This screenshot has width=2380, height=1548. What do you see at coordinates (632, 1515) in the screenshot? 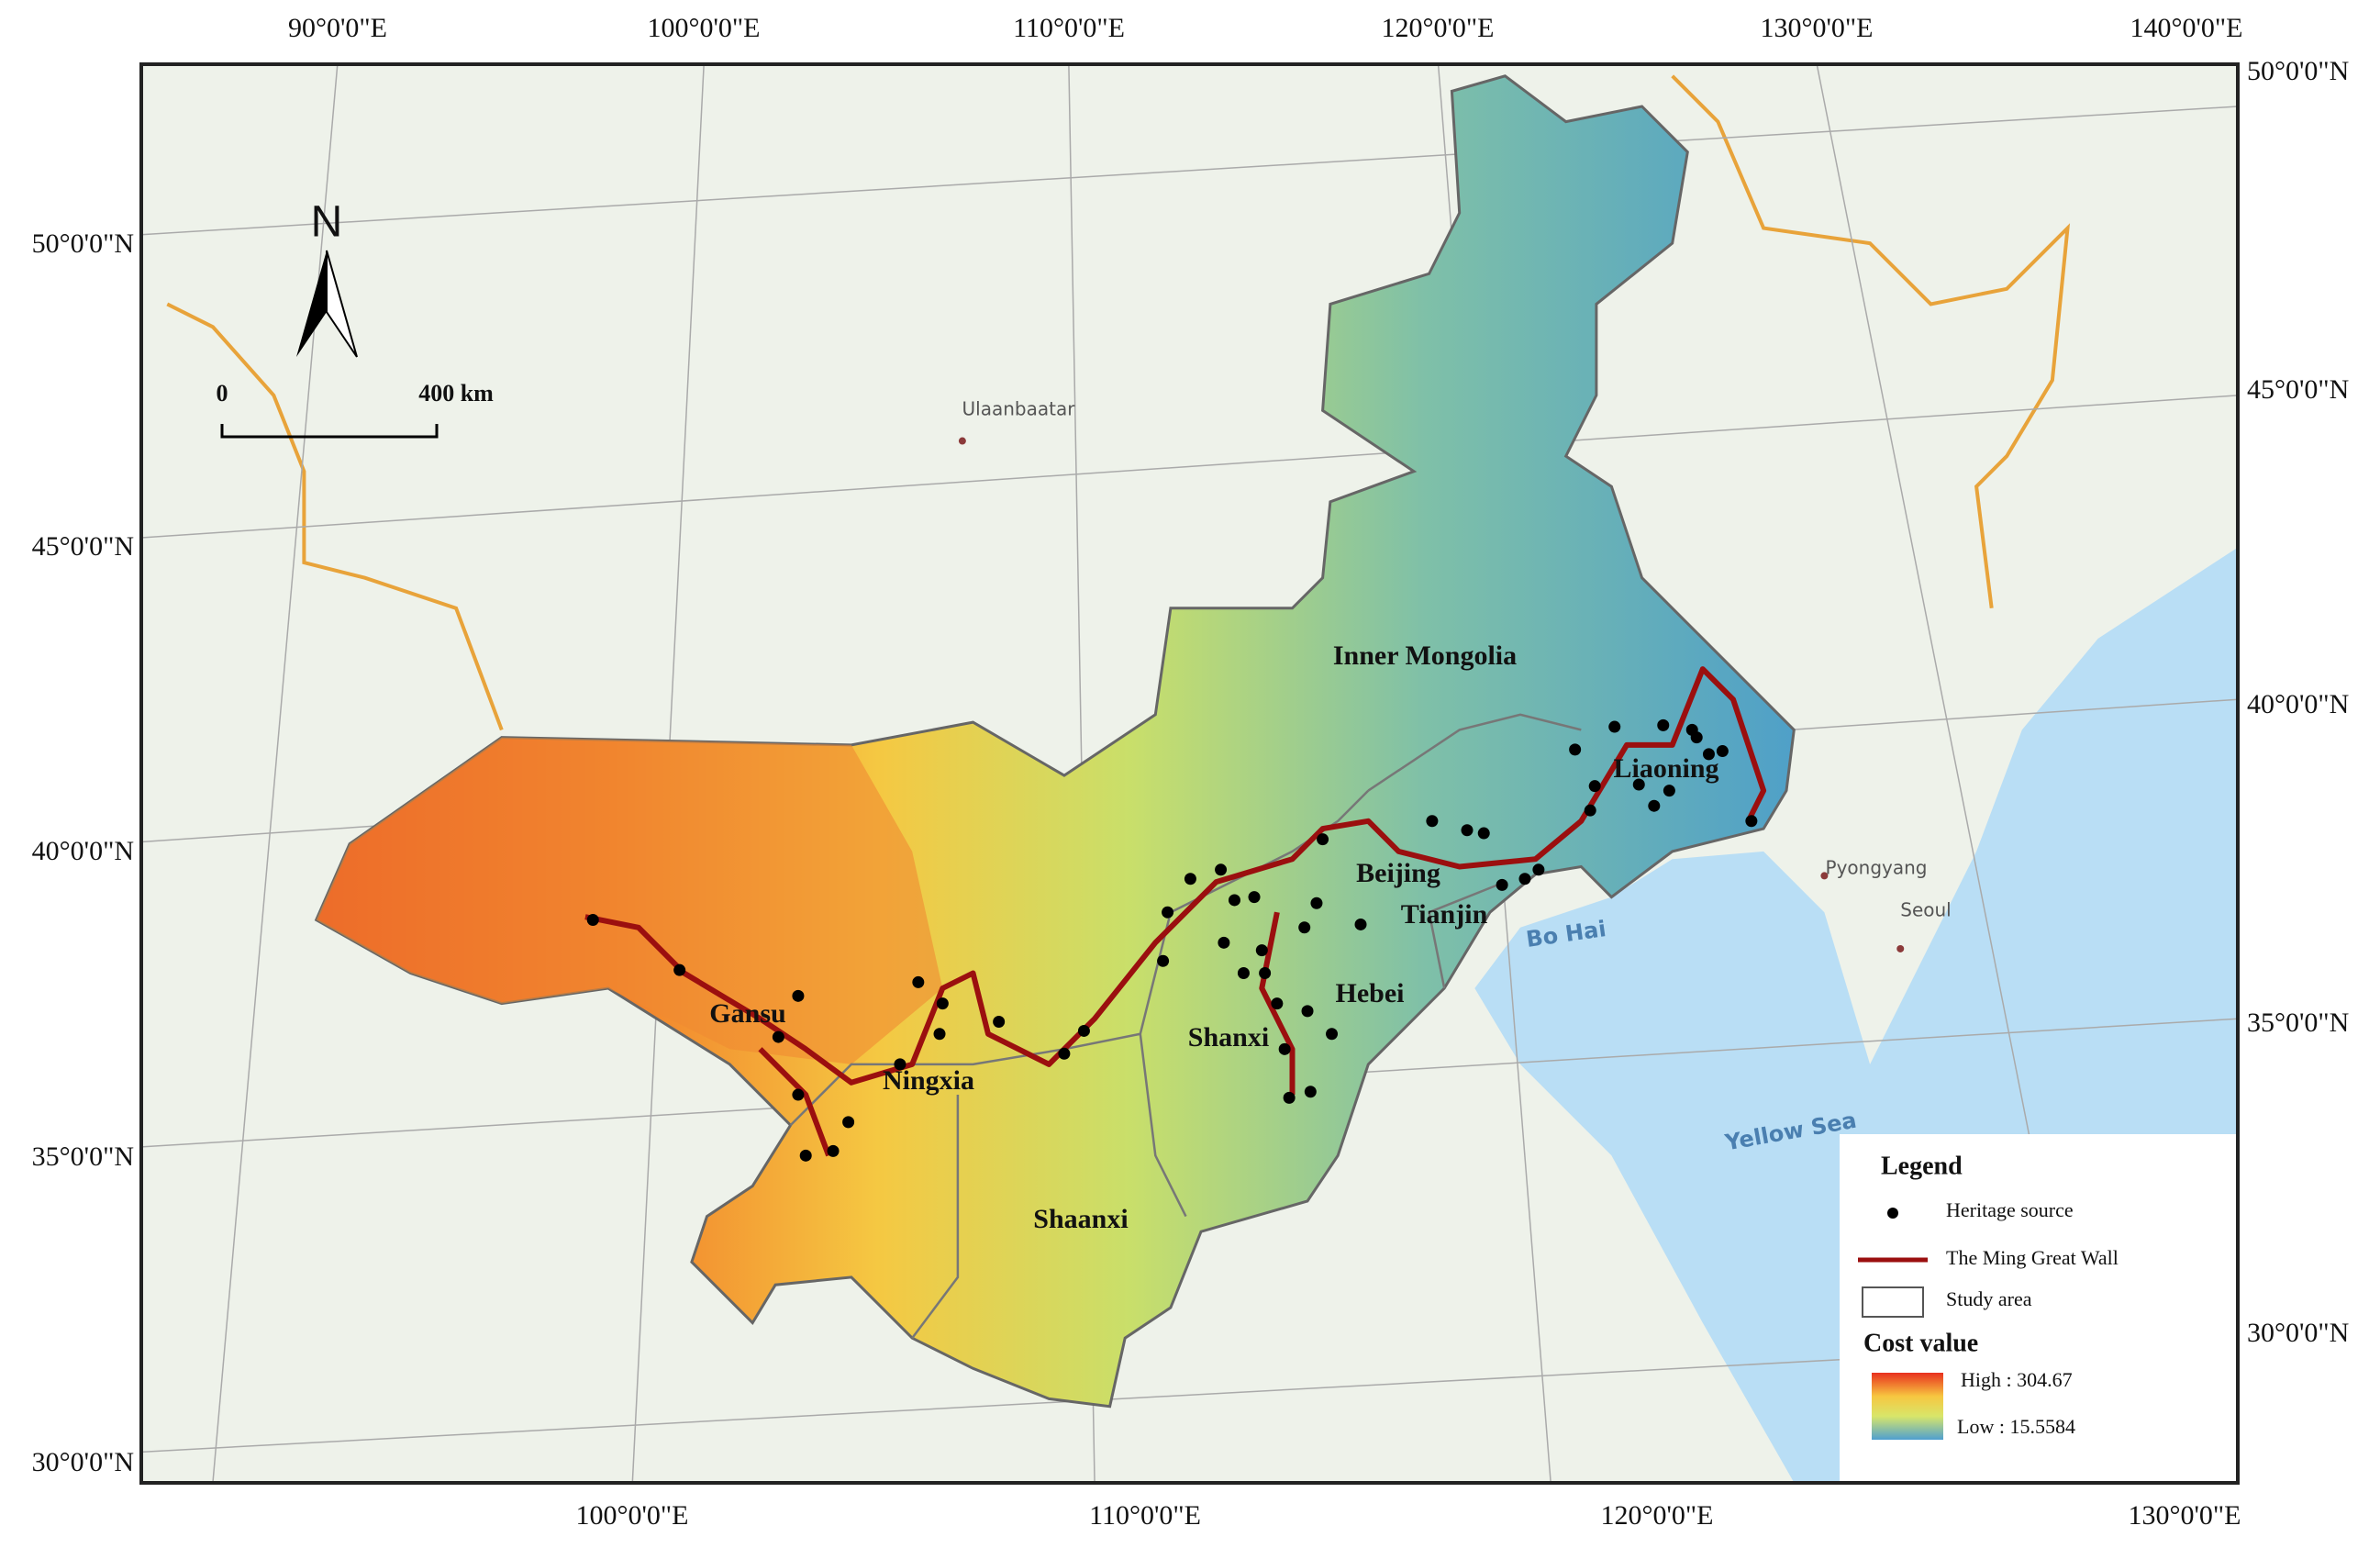
I see `bottom-coord-label: 100°0'0"E` at bounding box center [632, 1515].